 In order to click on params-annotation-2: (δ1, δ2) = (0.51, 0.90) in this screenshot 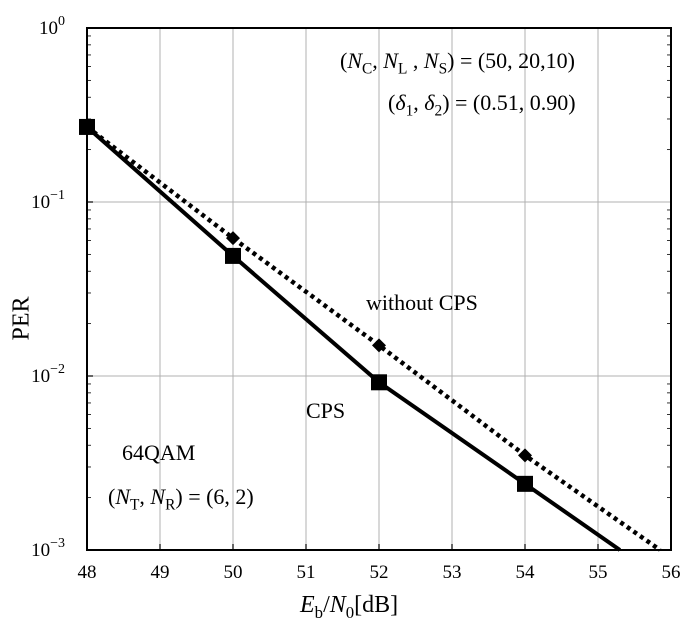, I will do `click(482, 105)`.